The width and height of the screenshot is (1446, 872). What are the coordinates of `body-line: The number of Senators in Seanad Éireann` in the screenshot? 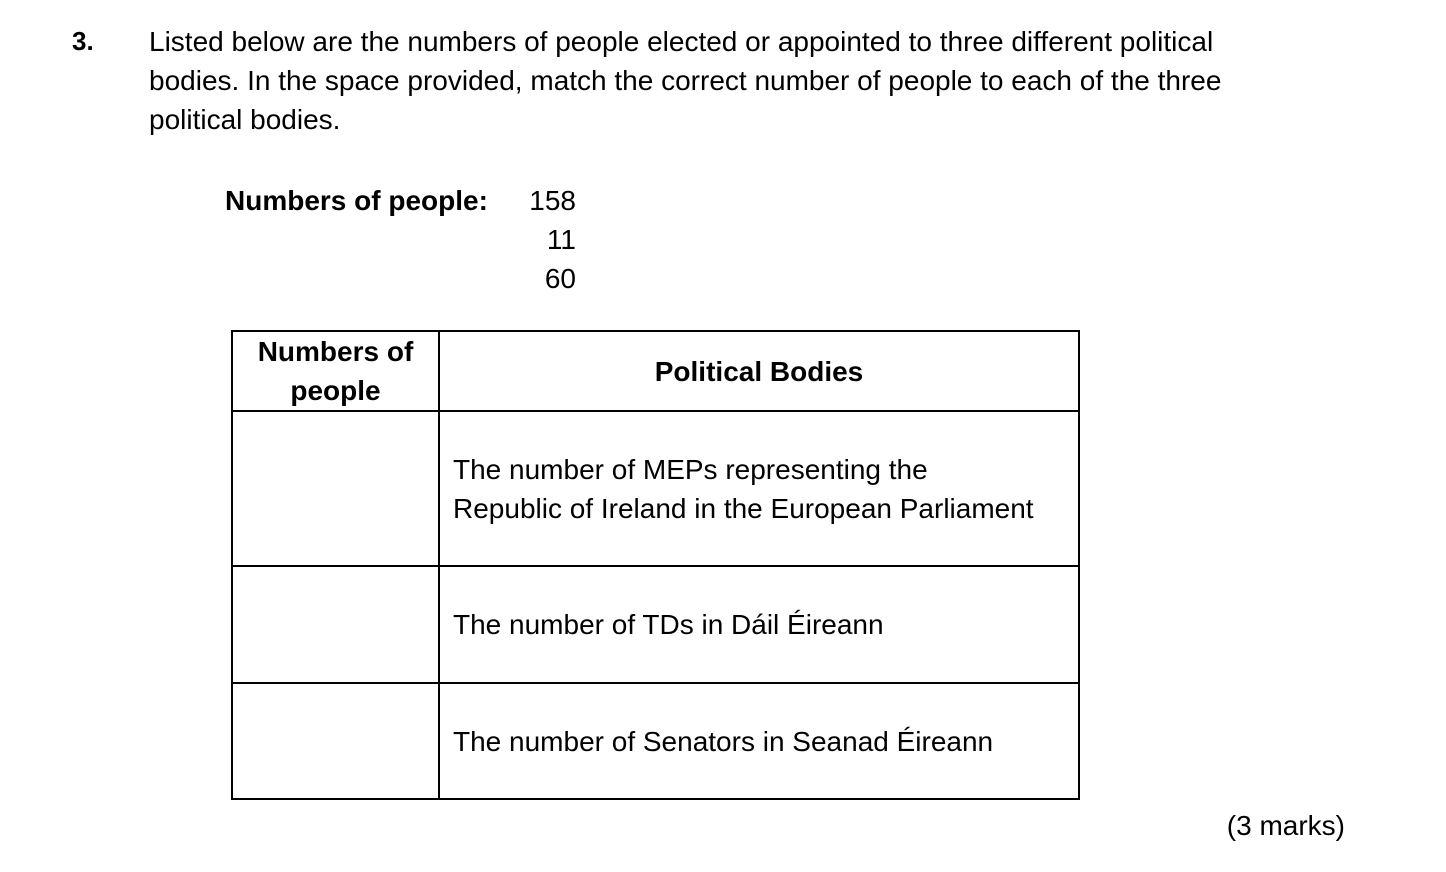 It's located at (723, 741).